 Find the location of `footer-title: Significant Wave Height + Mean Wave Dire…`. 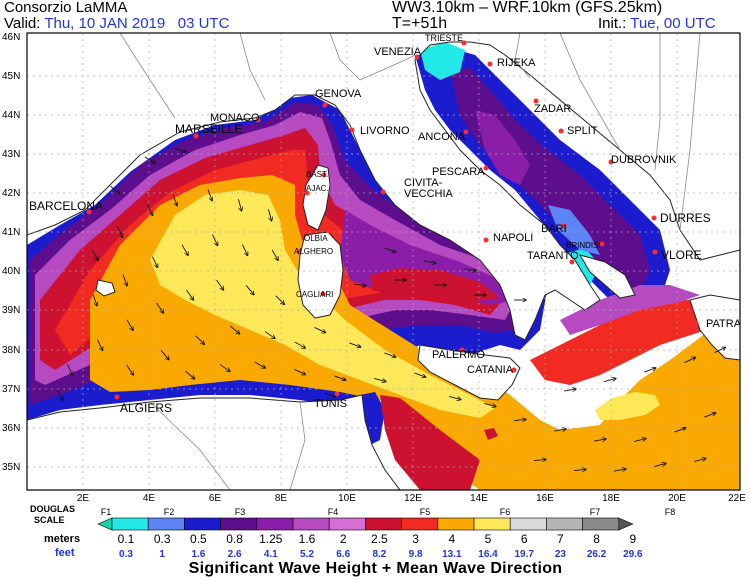

footer-title: Significant Wave Height + Mean Wave Dire… is located at coordinates (375, 568).